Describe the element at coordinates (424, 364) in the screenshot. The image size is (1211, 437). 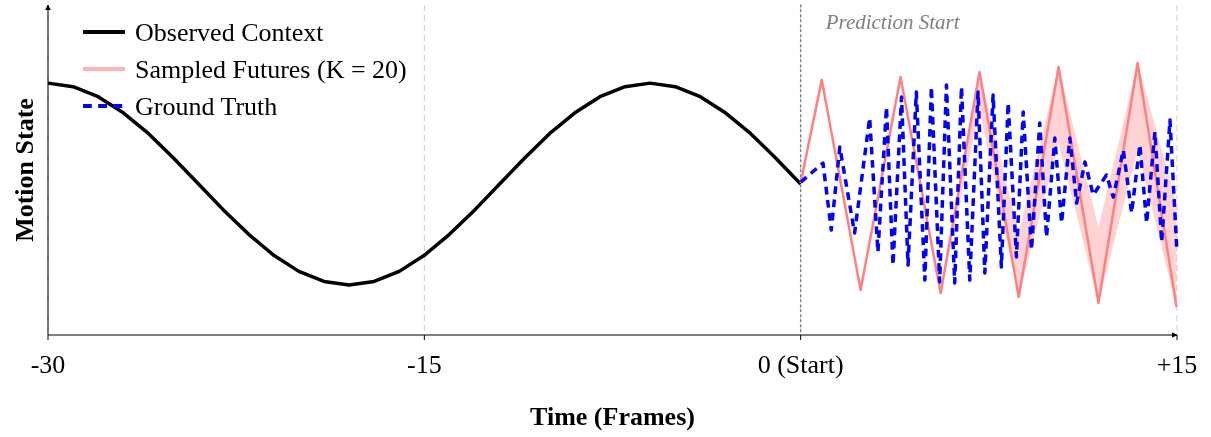
I see `x-tick-label: -15` at that location.